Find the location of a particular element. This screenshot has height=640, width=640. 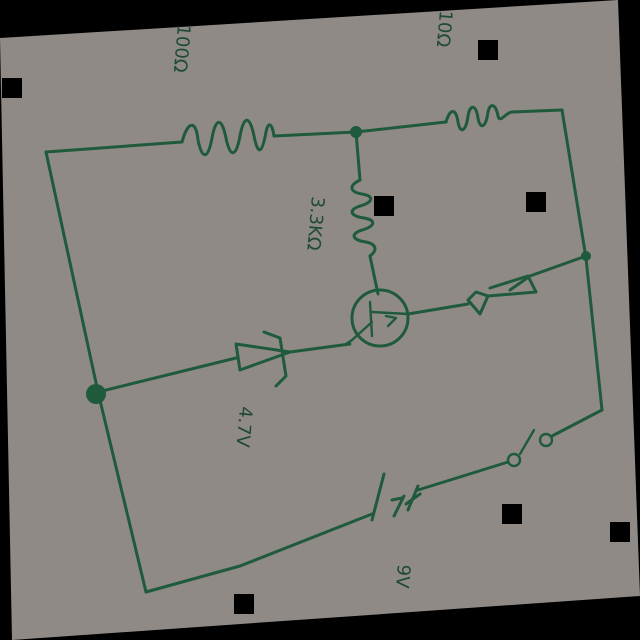

zener-diode is located at coordinates (263, 359).